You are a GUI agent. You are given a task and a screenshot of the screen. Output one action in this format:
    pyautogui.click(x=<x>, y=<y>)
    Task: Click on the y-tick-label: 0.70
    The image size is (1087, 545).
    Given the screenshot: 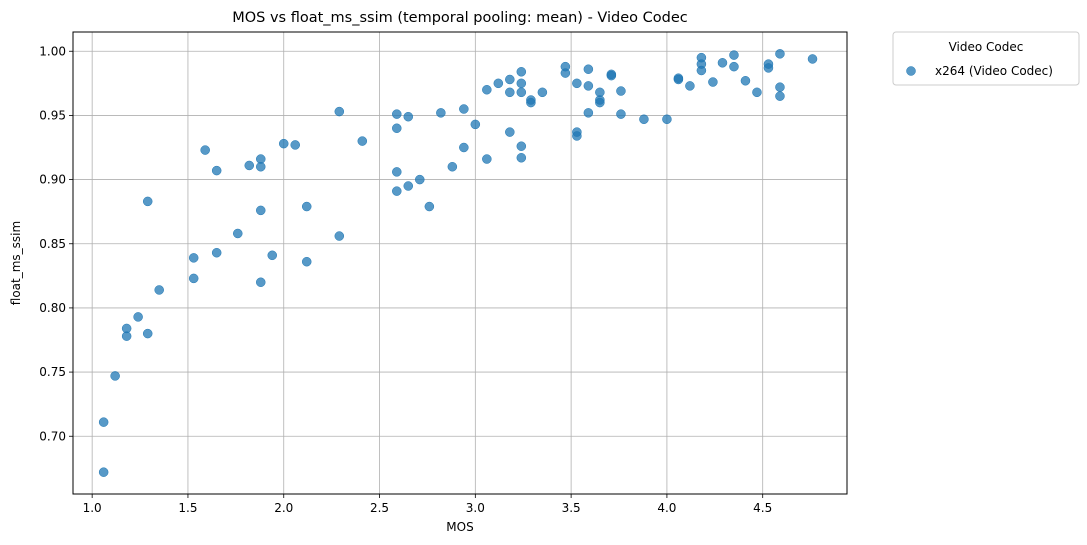 What is the action you would take?
    pyautogui.click(x=52, y=436)
    